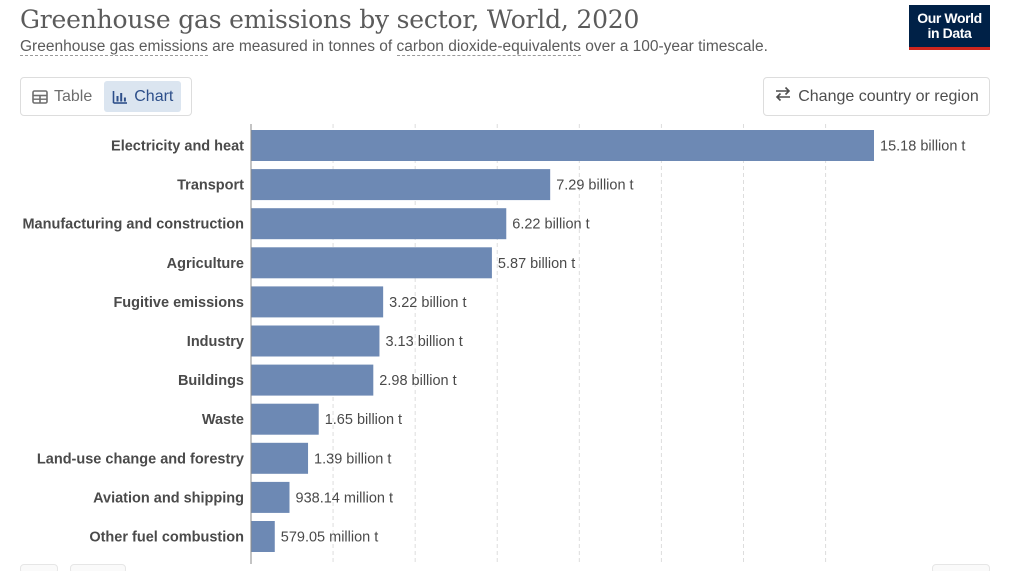 Image resolution: width=1024 pixels, height=571 pixels. Describe the element at coordinates (210, 186) in the screenshot. I see `category-label: Transport` at that location.